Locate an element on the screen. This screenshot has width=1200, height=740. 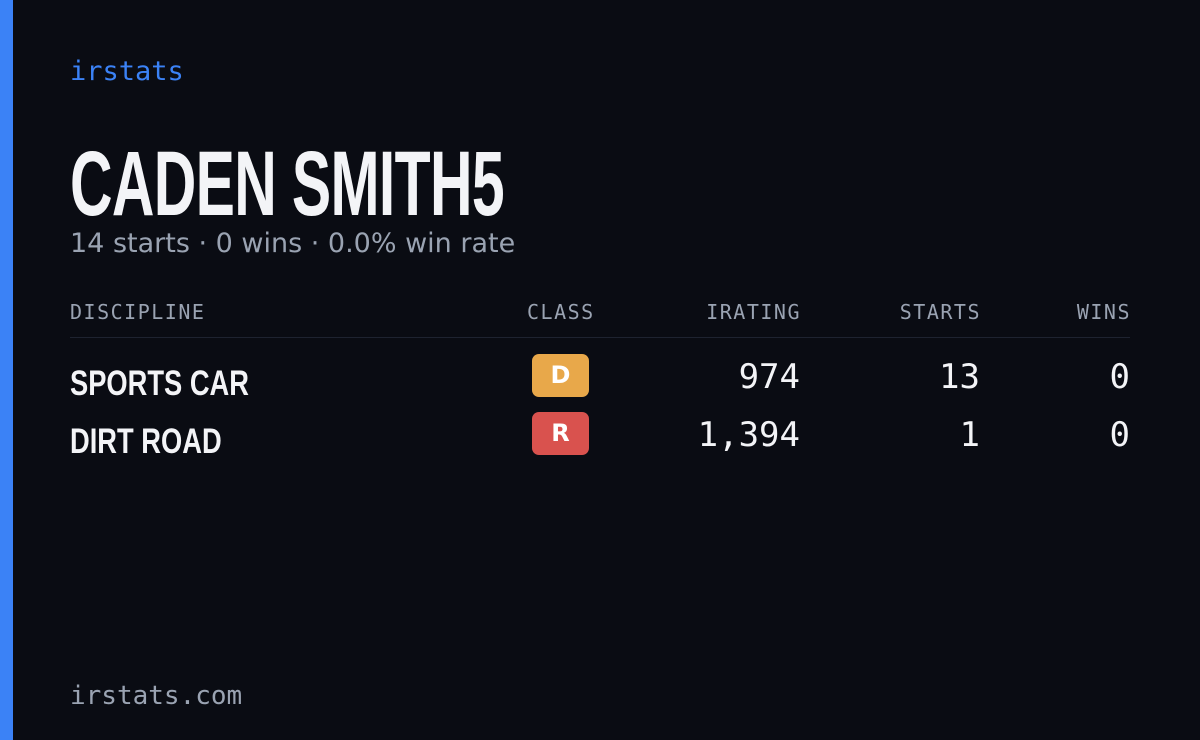
summary: 14 starts · 0 wins · 0.0% win rate is located at coordinates (293, 243).